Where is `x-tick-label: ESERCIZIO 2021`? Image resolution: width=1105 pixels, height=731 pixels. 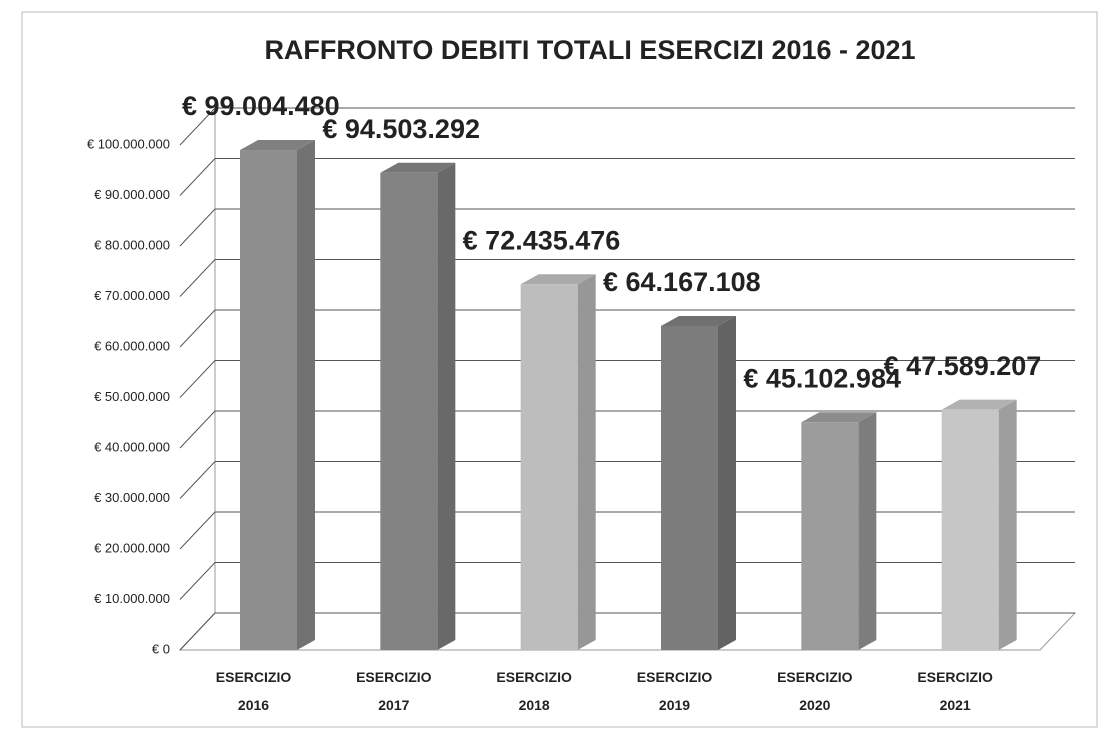 x-tick-label: ESERCIZIO 2021 is located at coordinates (955, 691).